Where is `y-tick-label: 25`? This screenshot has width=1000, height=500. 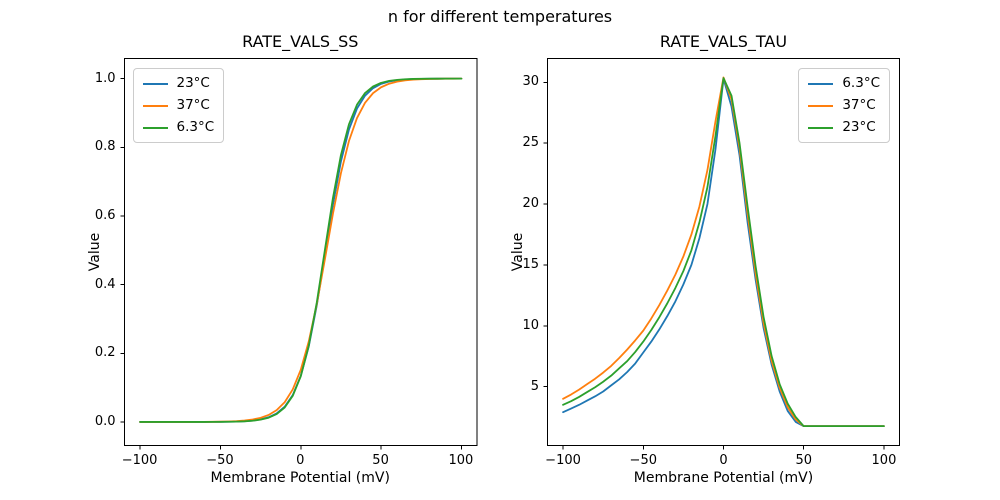 y-tick-label: 25 is located at coordinates (530, 143).